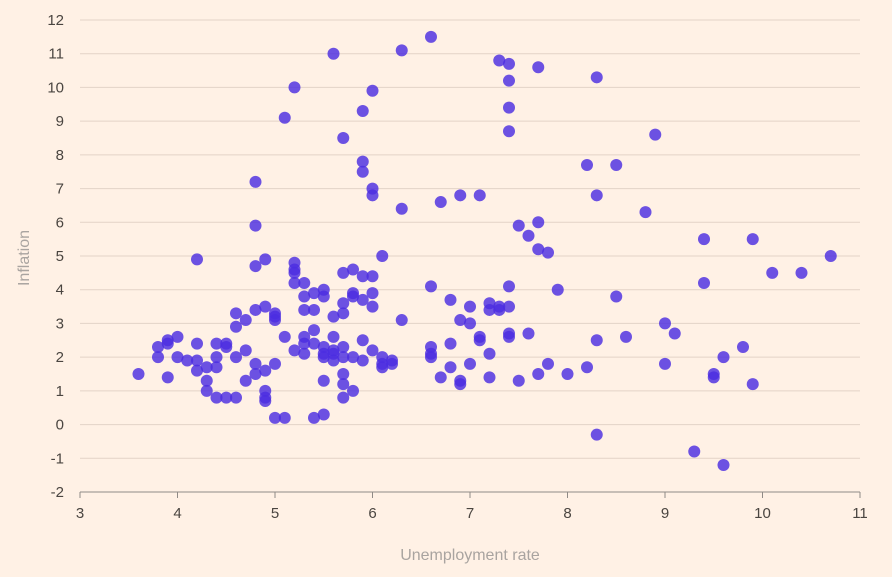 Image resolution: width=892 pixels, height=577 pixels. I want to click on y-tick-label: 8, so click(60, 155).